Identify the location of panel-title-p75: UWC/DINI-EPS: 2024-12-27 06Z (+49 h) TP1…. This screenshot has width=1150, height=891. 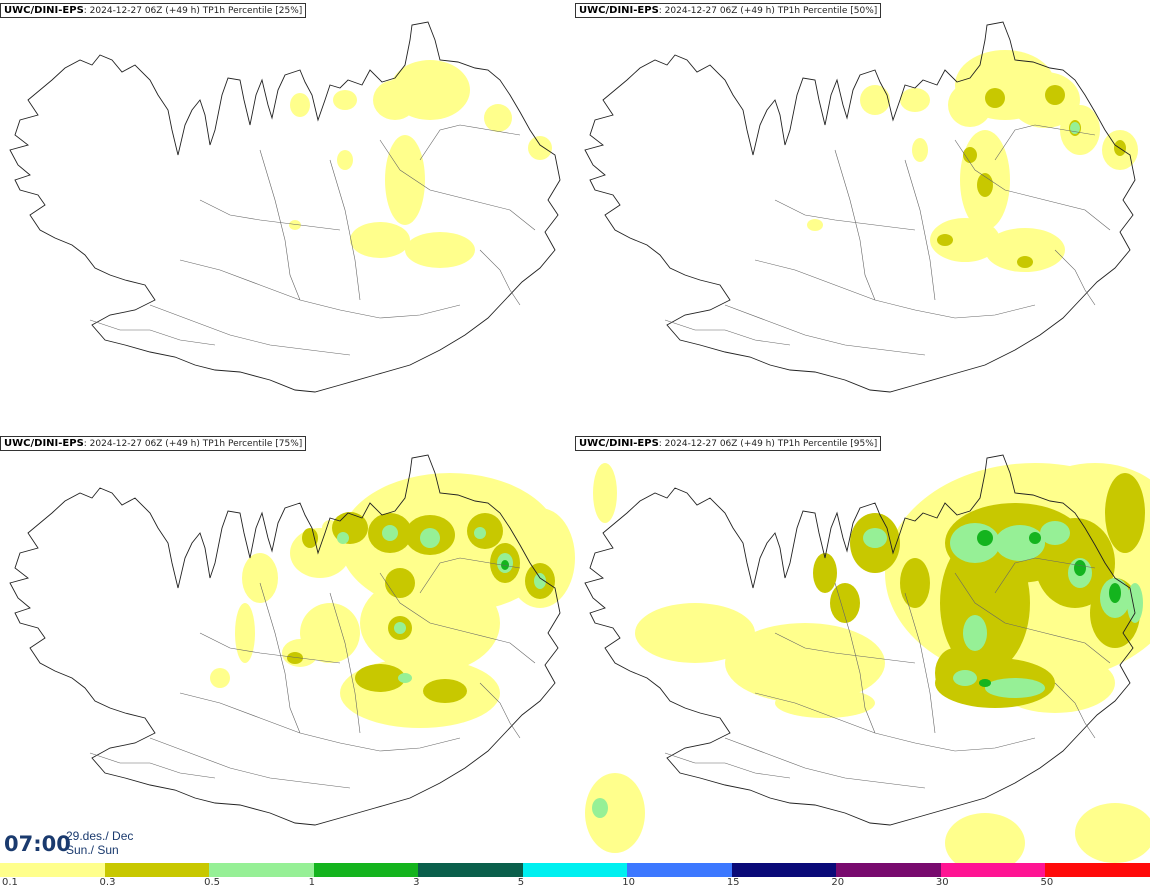
(153, 443).